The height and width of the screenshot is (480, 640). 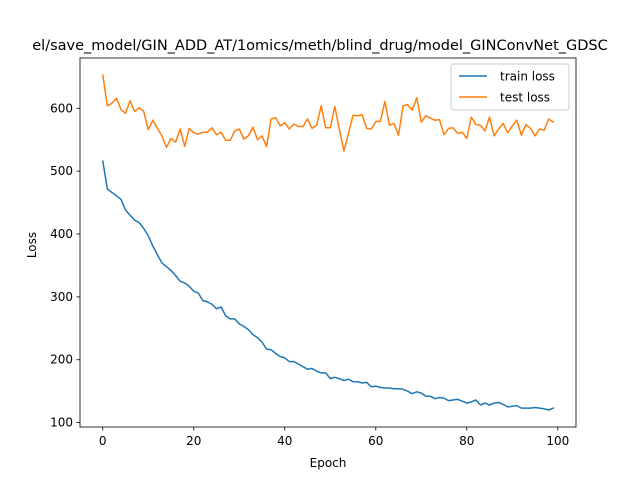 I want to click on y-axis: 100 200 300 400 500 600, so click(x=65, y=265).